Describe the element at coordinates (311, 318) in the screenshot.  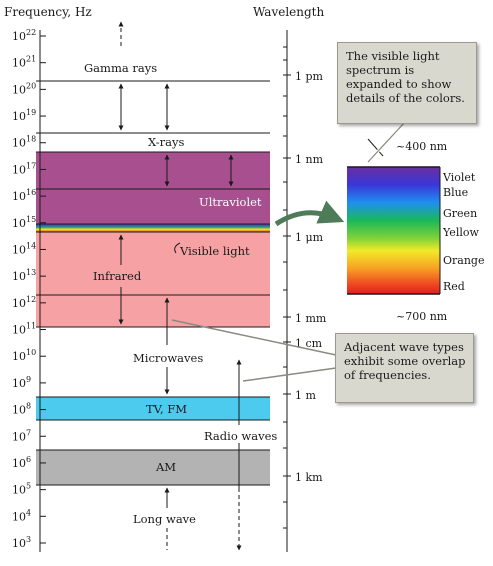
I see `wavelength-label-mm: 1 mm` at that location.